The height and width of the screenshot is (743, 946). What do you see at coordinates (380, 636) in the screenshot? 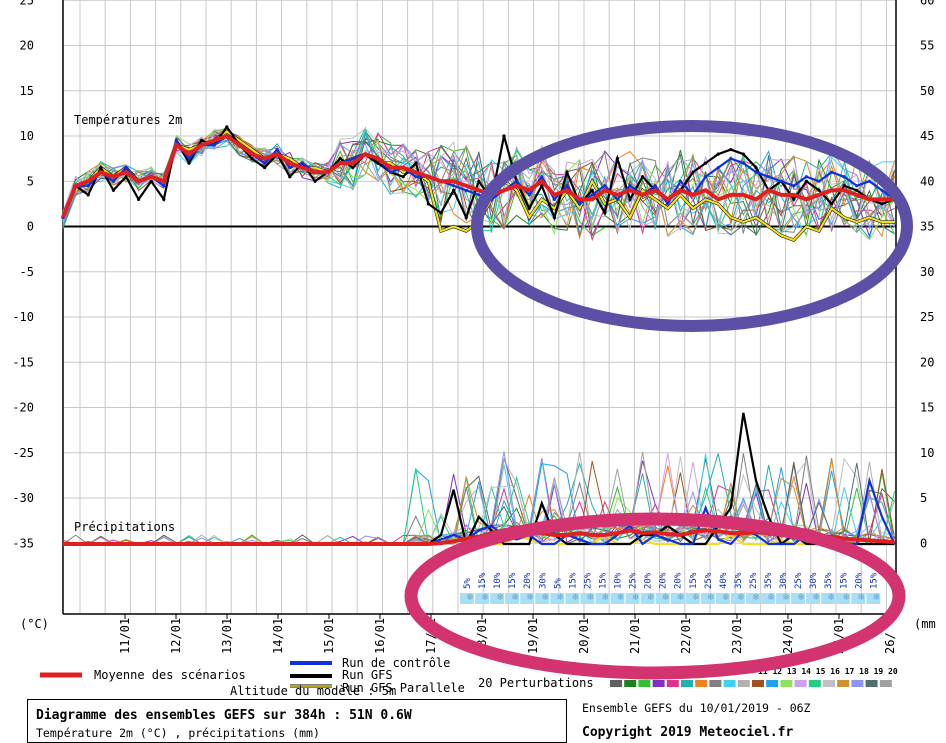
I see `x-tick-label: 16/01` at bounding box center [380, 636].